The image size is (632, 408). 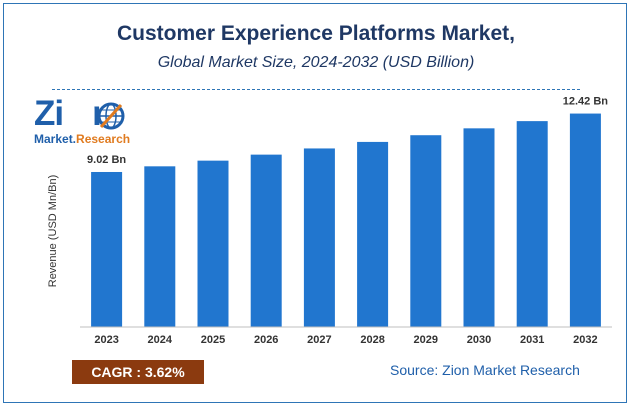 I want to click on x-tick-label: 2026, so click(x=266, y=340).